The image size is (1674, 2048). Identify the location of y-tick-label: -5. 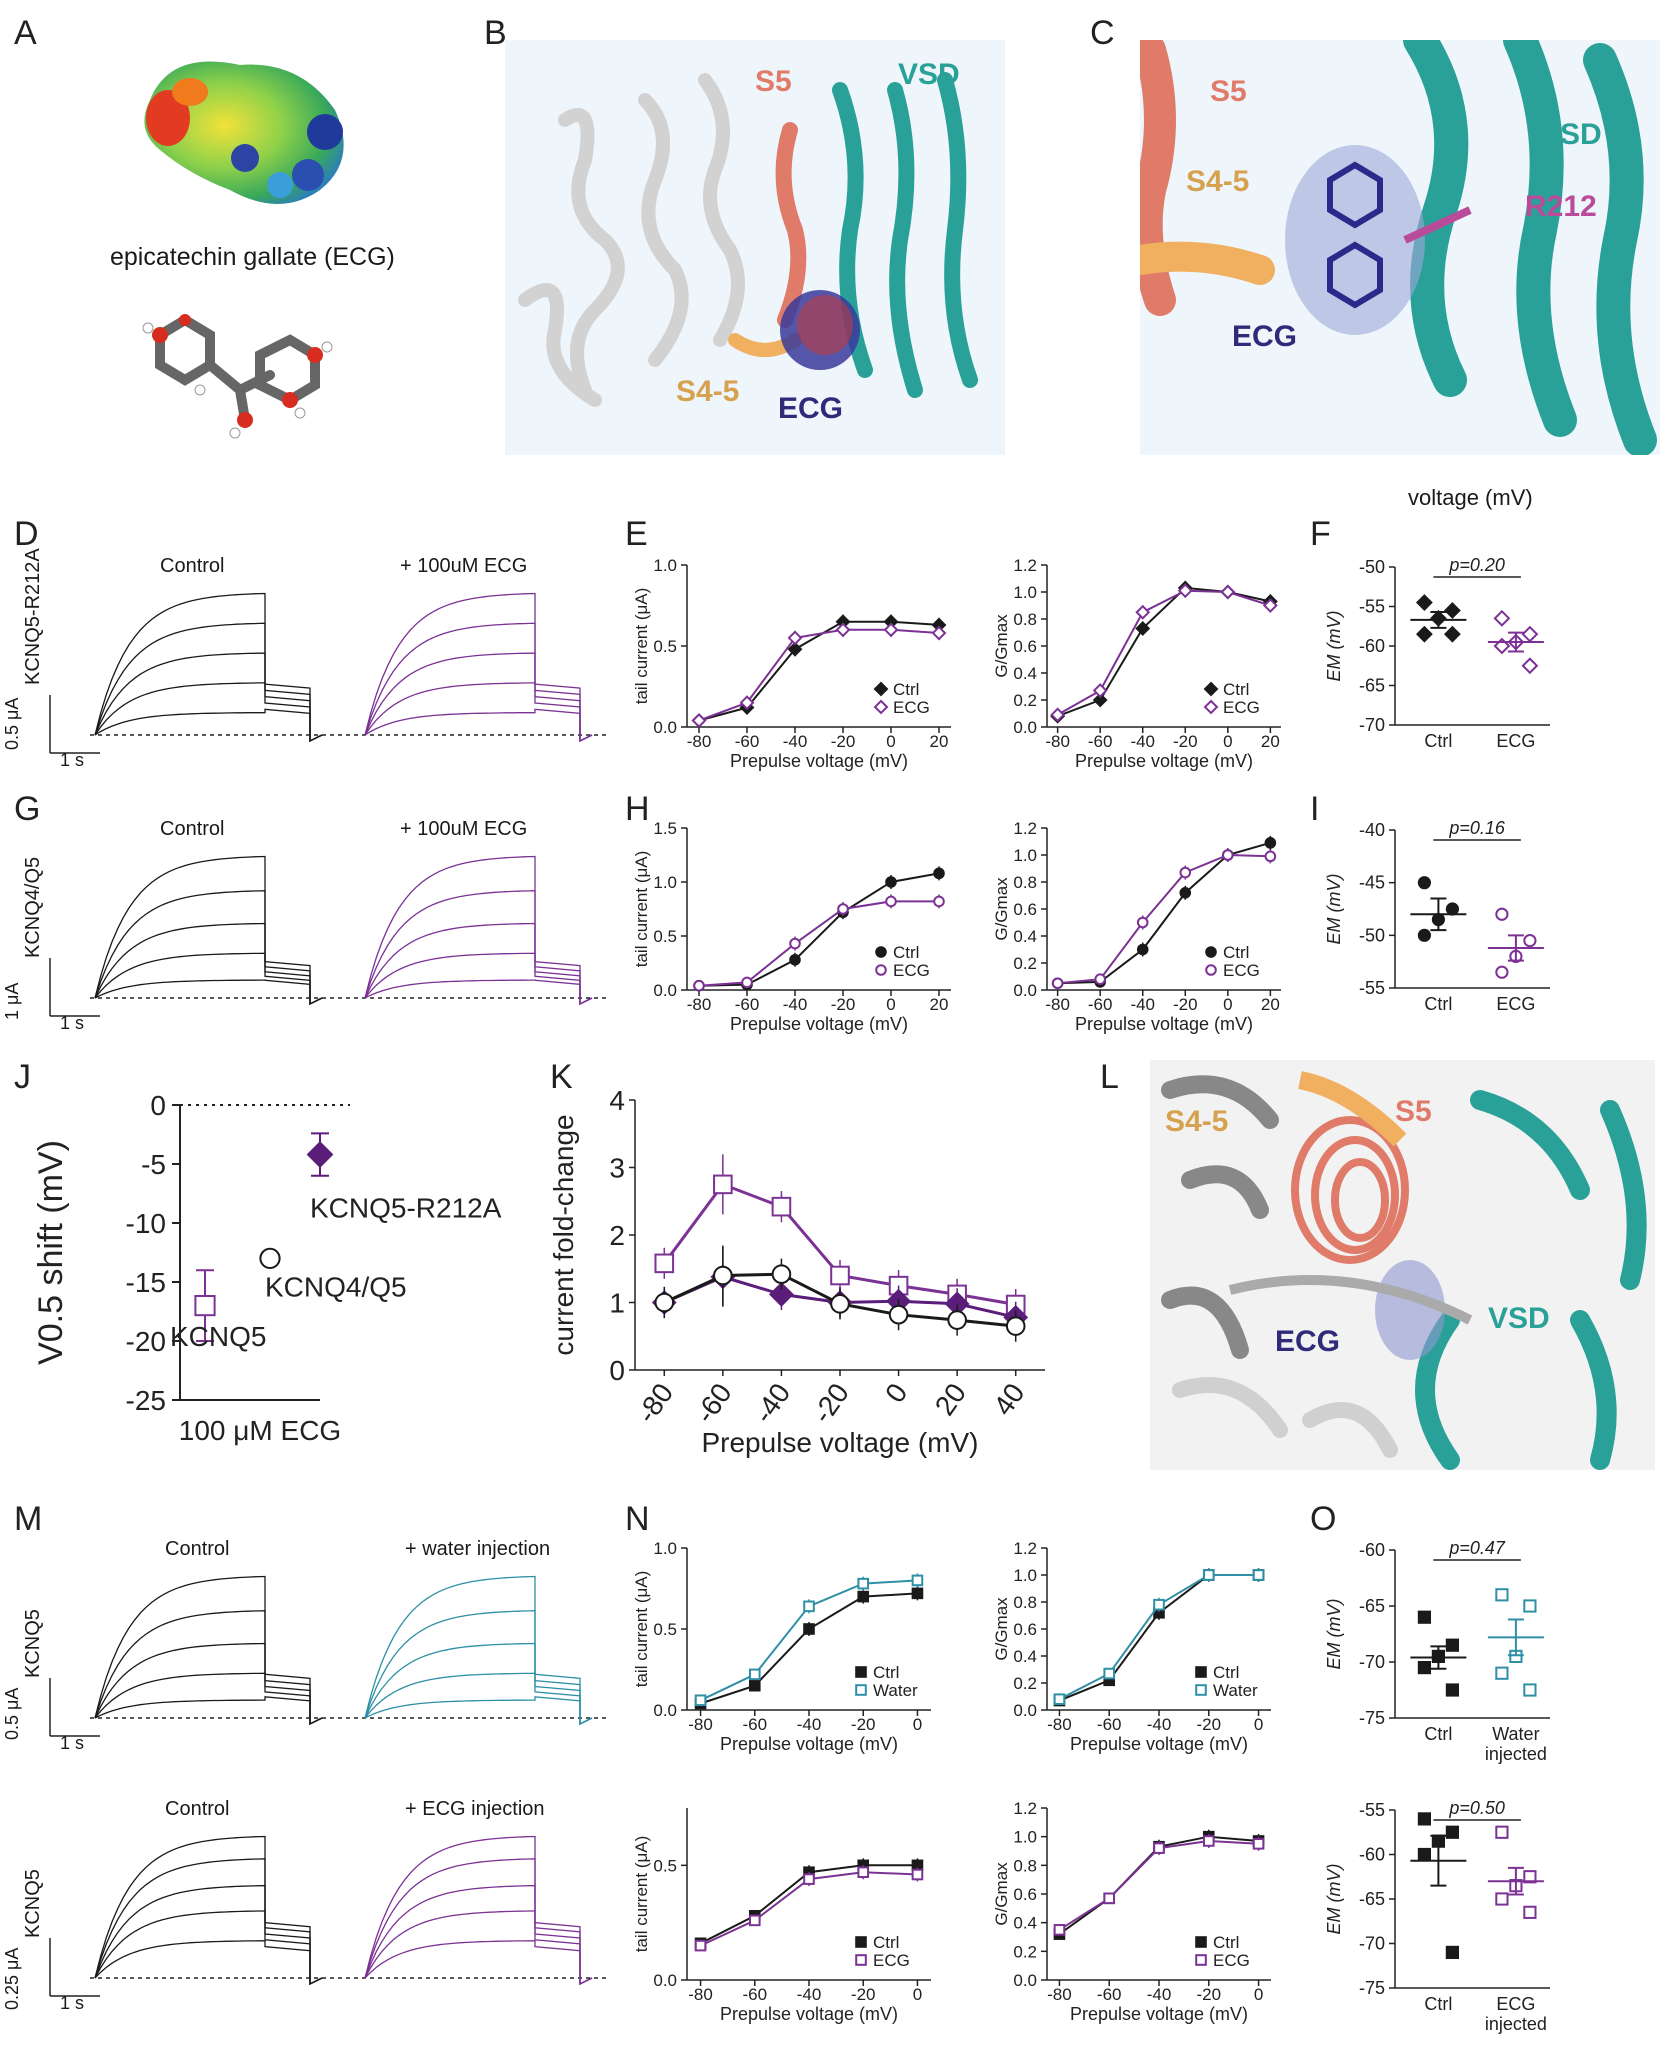
(153, 1164).